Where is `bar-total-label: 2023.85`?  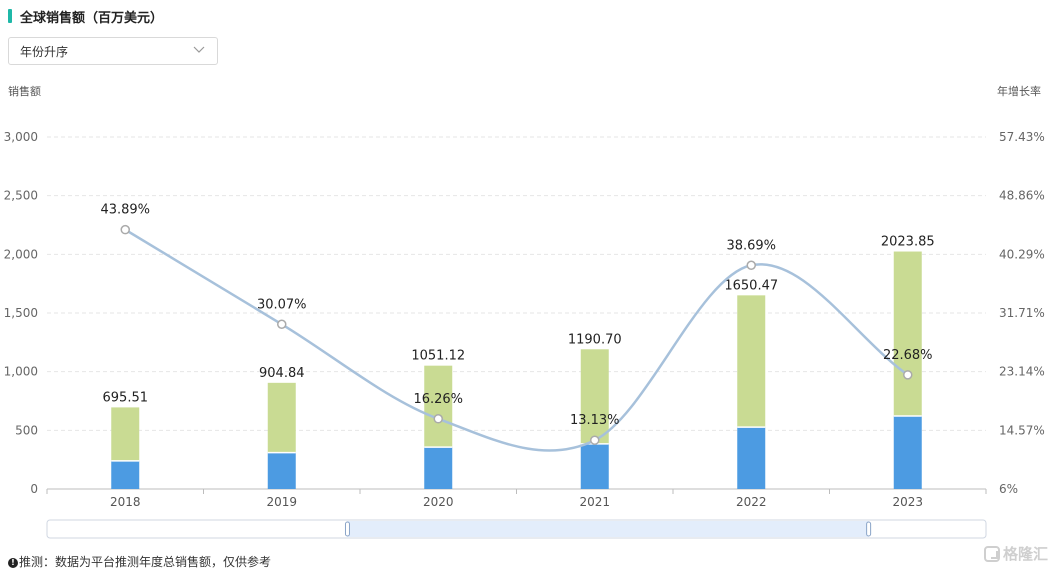
bar-total-label: 2023.85 is located at coordinates (908, 242).